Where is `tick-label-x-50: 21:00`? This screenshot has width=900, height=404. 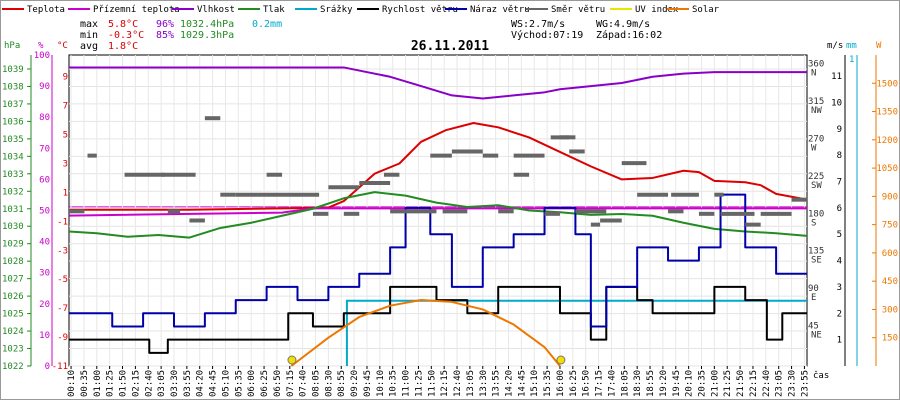 tick-label-x-50: 21:00 is located at coordinates (715, 383).